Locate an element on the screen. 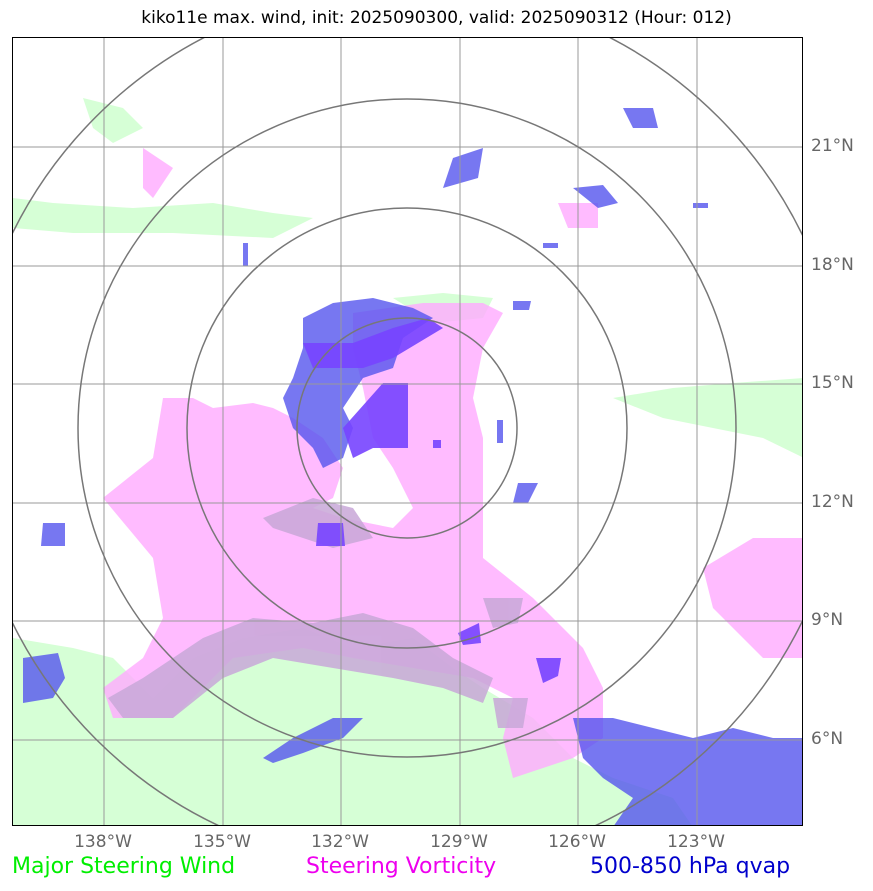  lon-tick-135w: 135°W is located at coordinates (222, 842).